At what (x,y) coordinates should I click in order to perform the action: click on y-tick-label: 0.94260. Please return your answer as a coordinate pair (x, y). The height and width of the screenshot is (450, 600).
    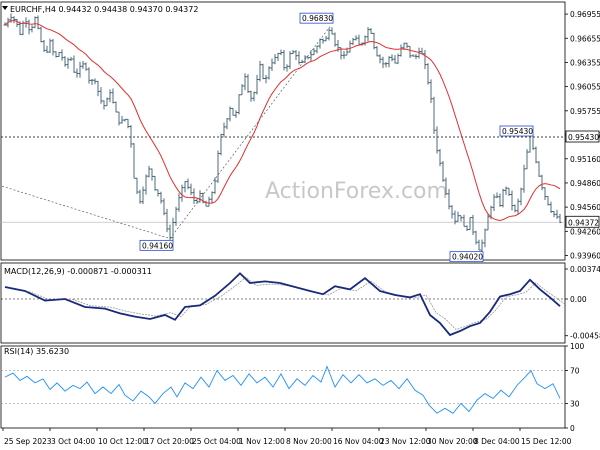
    Looking at the image, I should click on (585, 231).